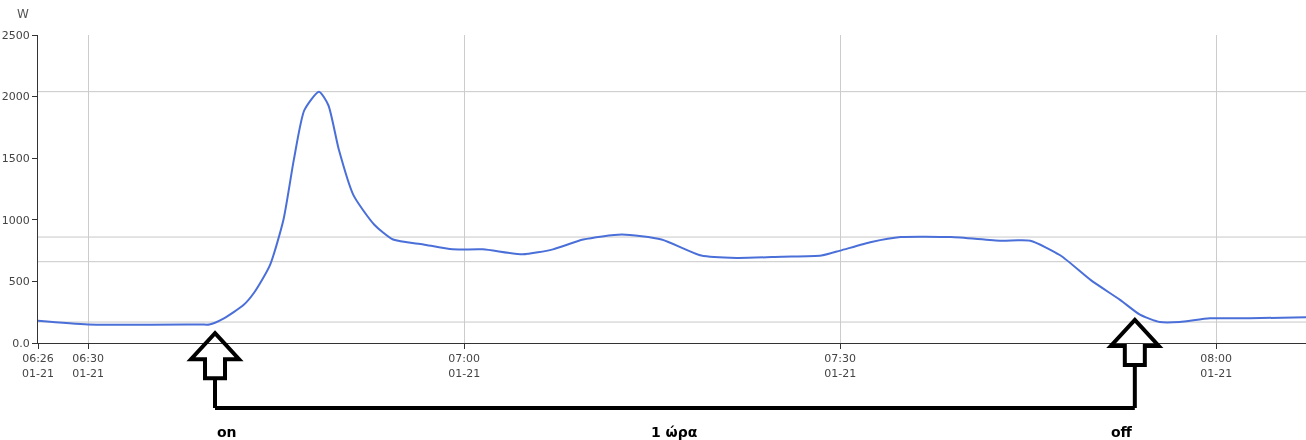  Describe the element at coordinates (15, 35) in the screenshot. I see `y-tick-label: 2500` at that location.